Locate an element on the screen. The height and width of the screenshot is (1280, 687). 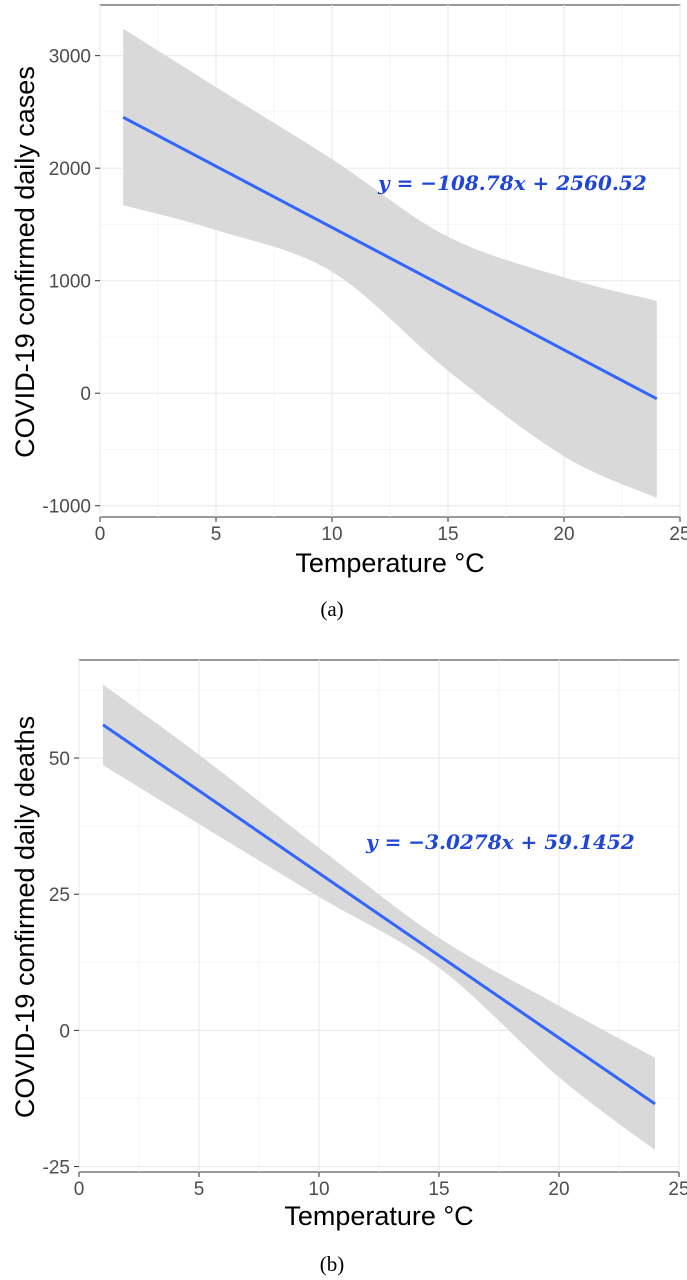
panel-b-x-tick-label: 10 is located at coordinates (318, 1189).